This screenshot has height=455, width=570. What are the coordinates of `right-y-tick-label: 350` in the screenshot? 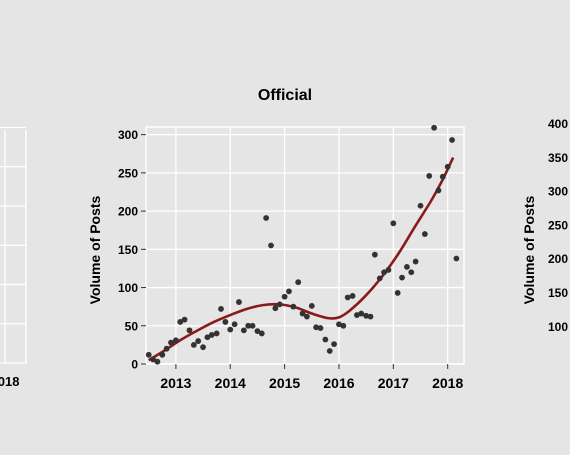 It's located at (558, 158).